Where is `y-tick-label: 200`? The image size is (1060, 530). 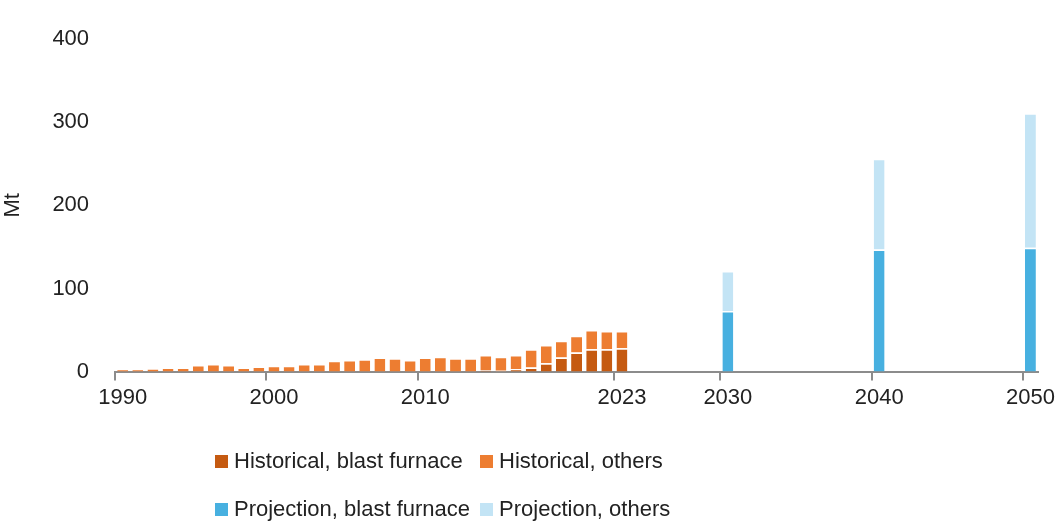 y-tick-label: 200 is located at coordinates (71, 204).